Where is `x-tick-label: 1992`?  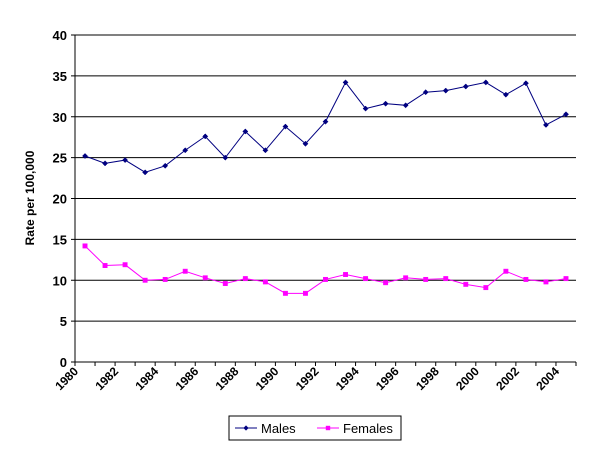 x-tick-label: 1992 is located at coordinates (307, 378).